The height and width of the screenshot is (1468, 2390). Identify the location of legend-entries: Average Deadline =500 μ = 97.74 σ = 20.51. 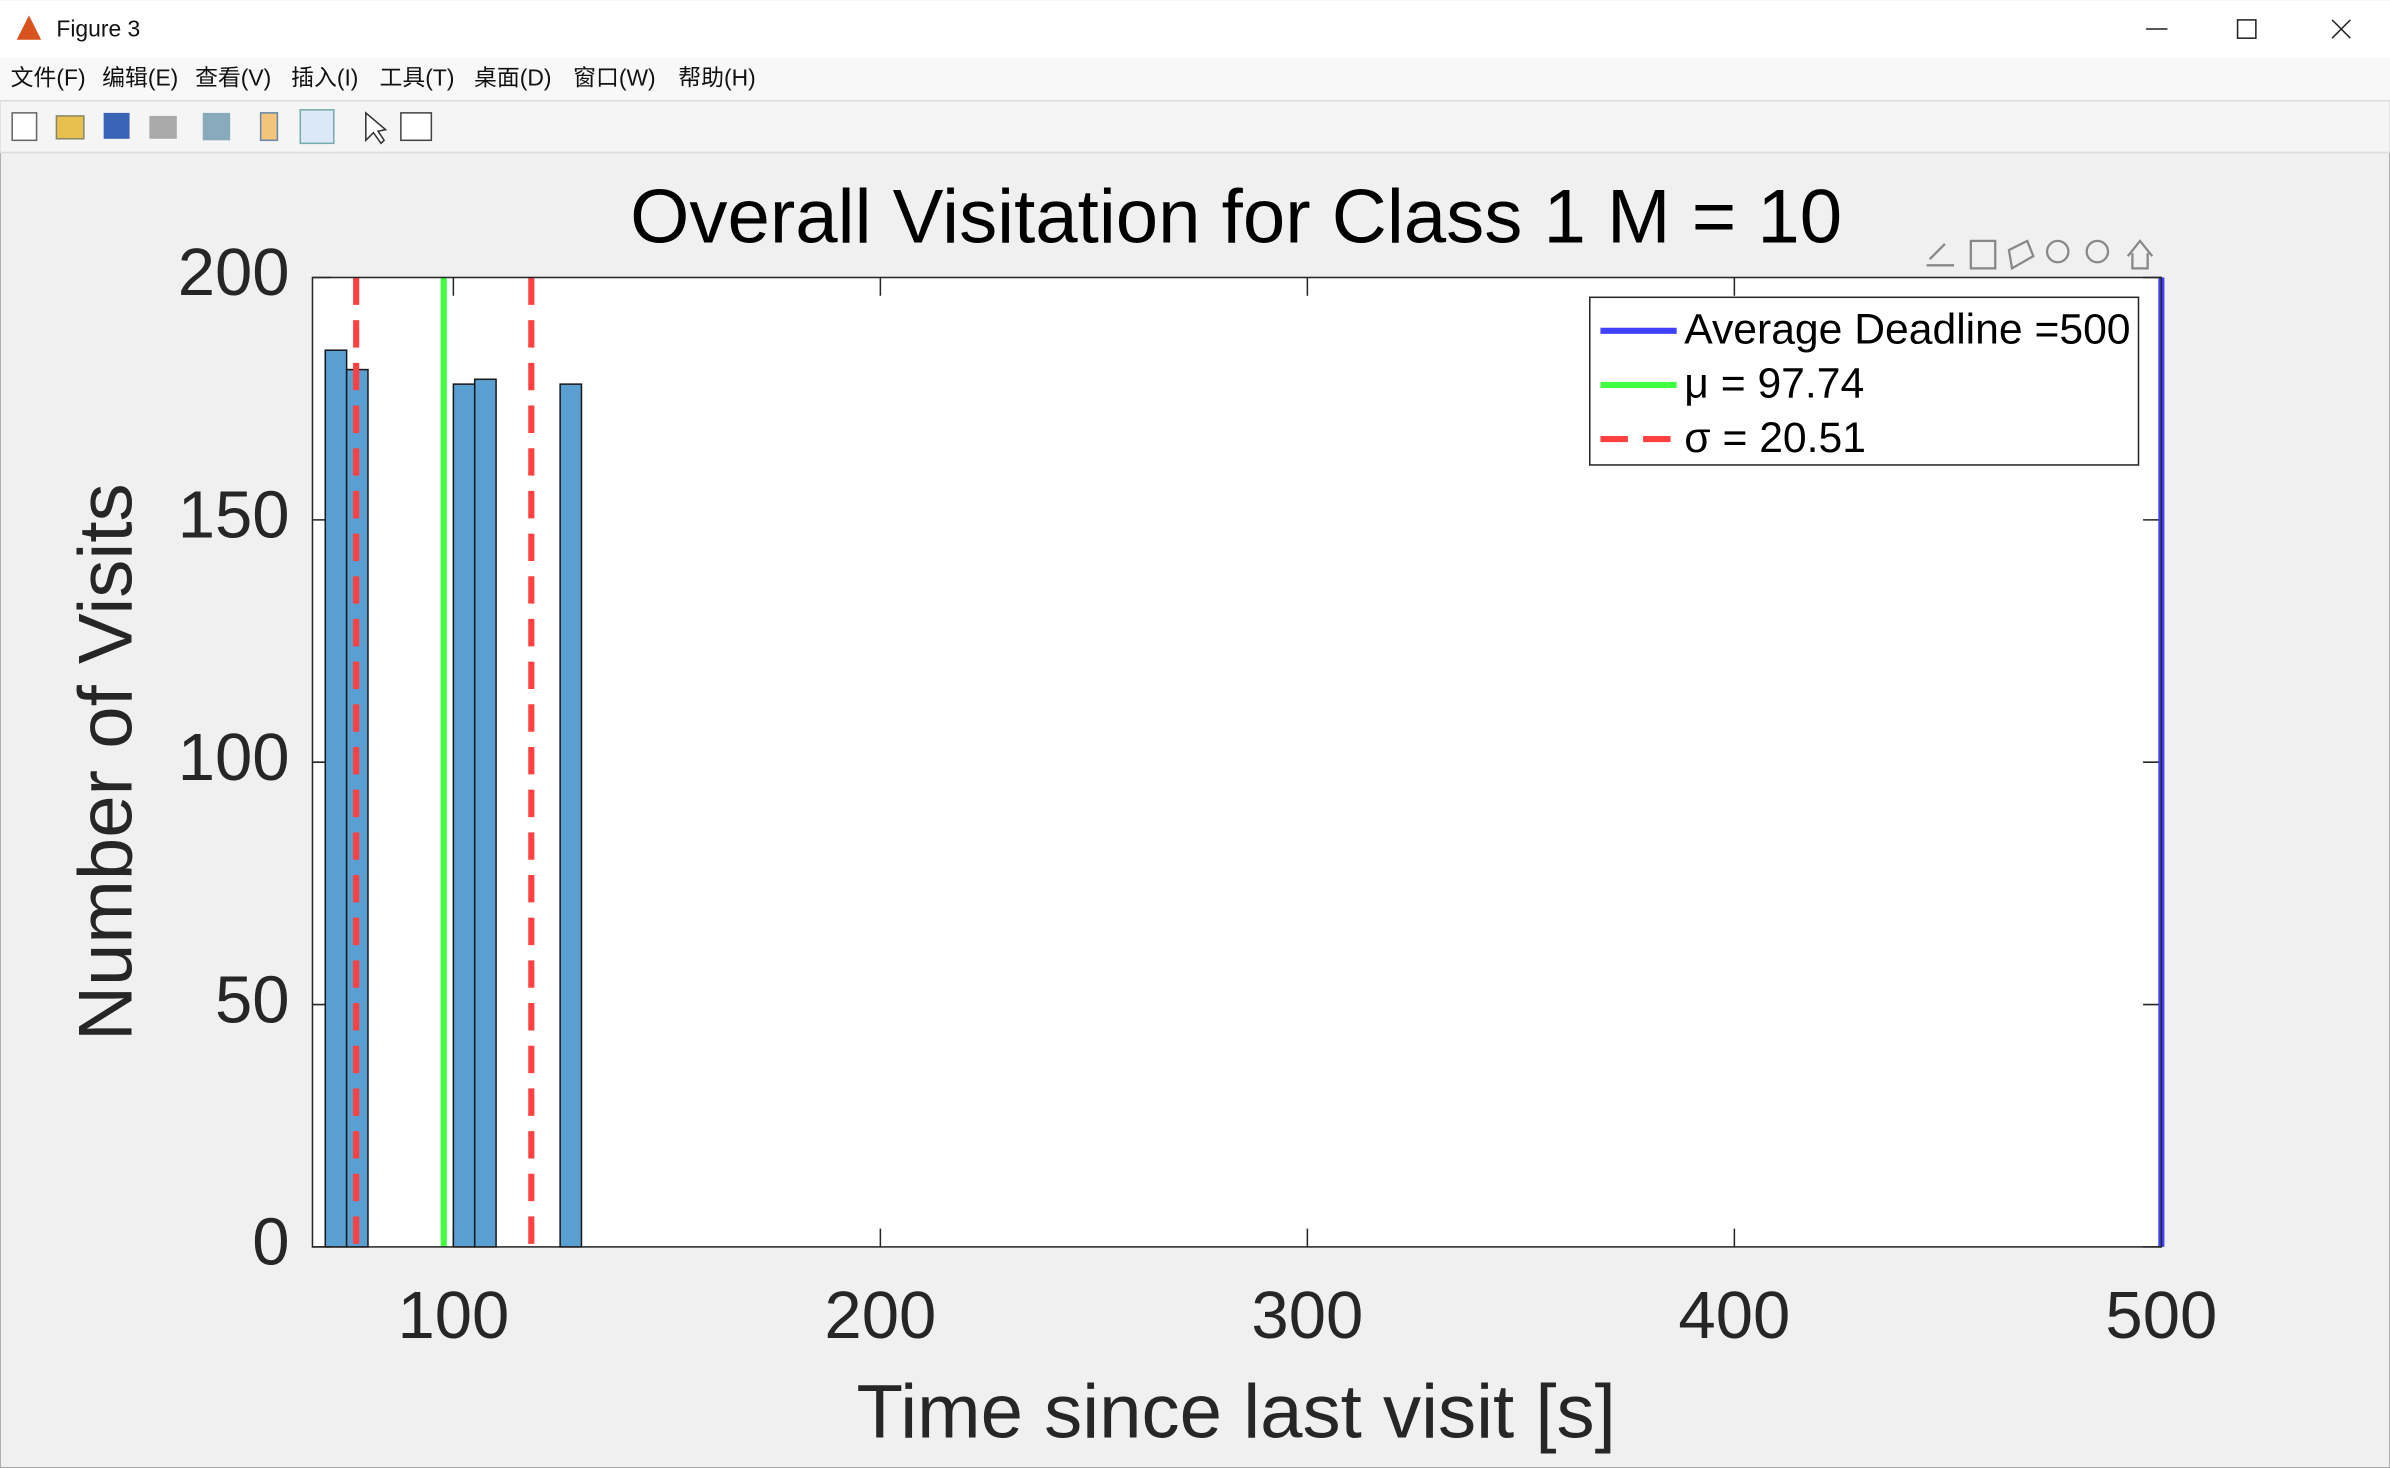
(1865, 384).